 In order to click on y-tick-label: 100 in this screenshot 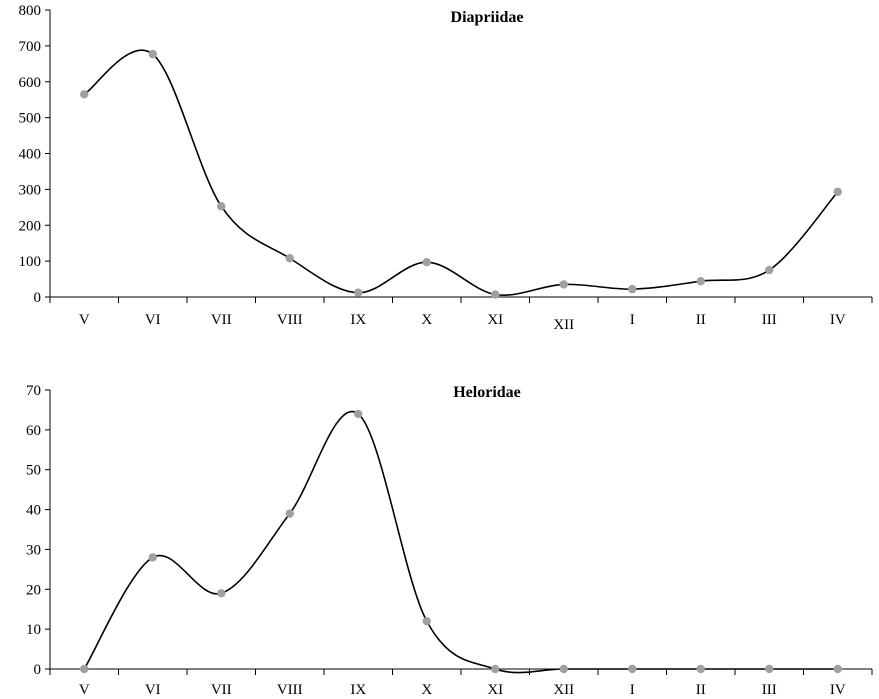, I will do `click(30, 262)`.